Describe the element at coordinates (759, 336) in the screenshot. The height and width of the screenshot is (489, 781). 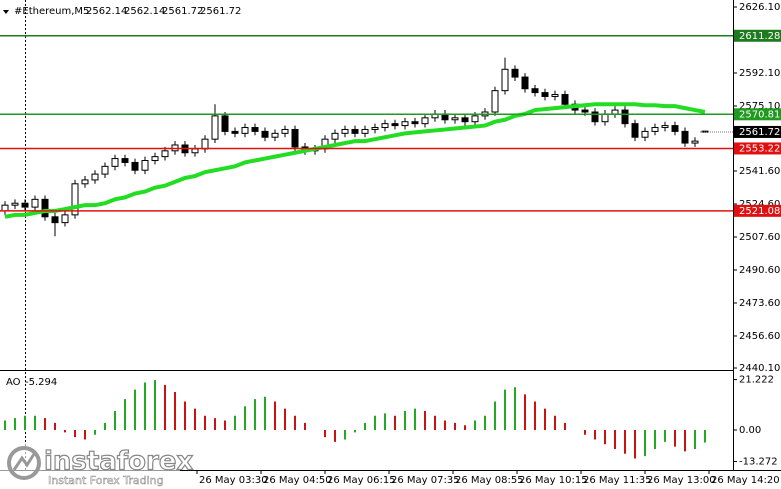
I see `y-tick-label: 2456.60` at that location.